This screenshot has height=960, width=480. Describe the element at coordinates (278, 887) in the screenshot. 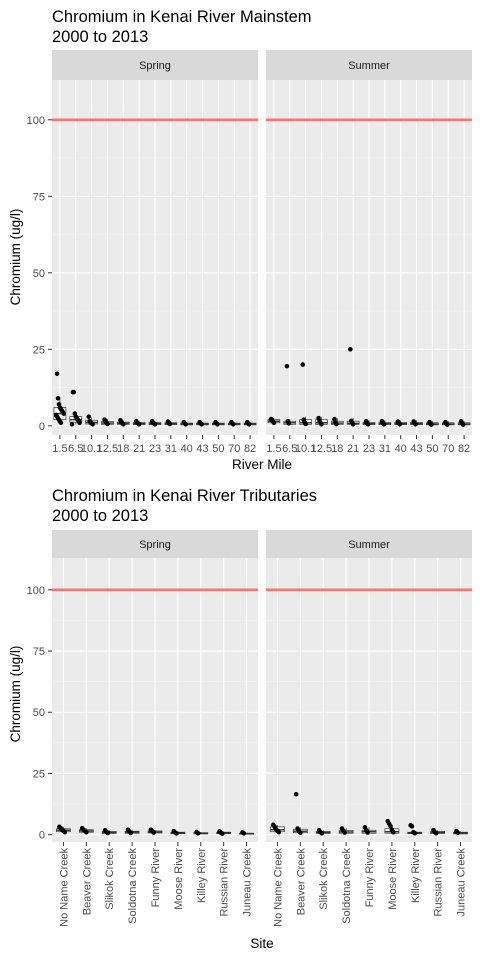

I see `tributaries-x-tick-label: No Name Creek` at that location.